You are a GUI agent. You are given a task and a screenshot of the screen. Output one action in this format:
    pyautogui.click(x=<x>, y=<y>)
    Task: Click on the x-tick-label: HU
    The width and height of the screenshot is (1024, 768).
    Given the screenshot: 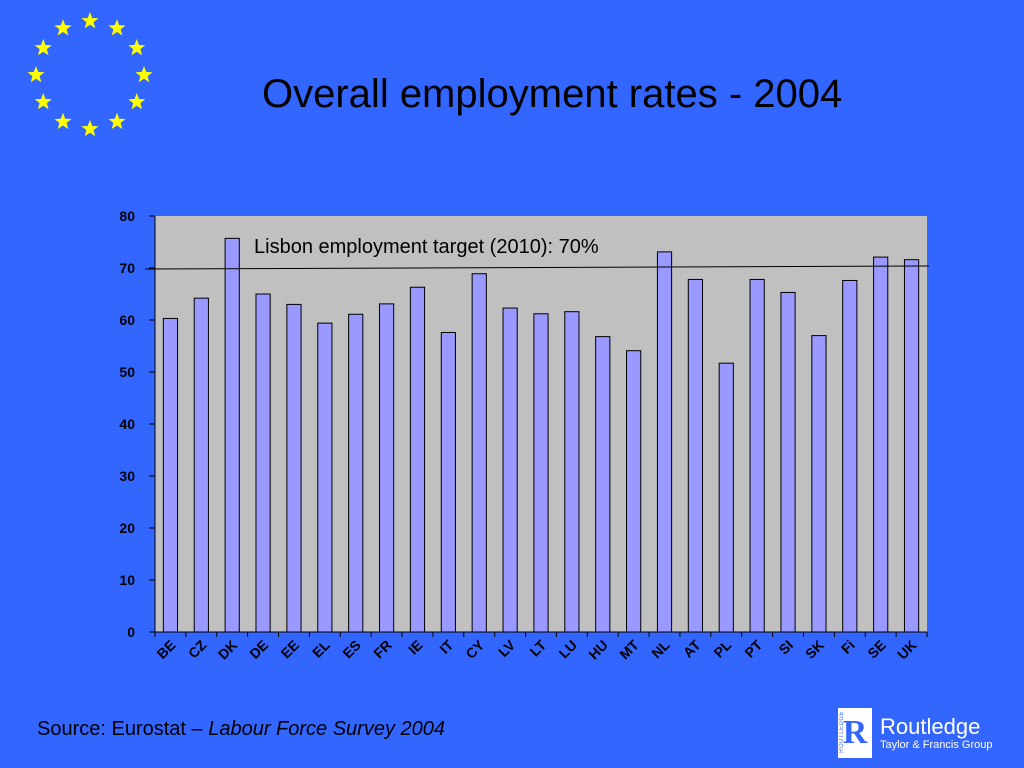 What is the action you would take?
    pyautogui.click(x=598, y=650)
    